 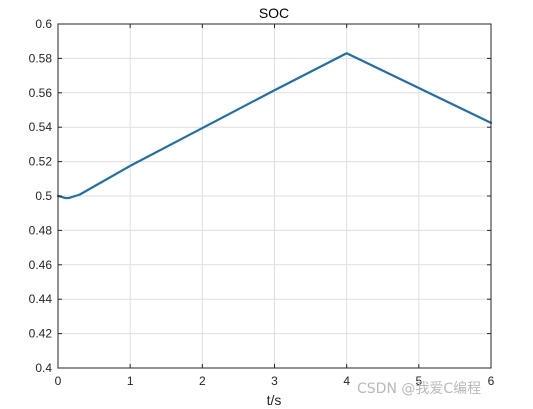 I want to click on y-tick-label: 0.42, so click(x=41, y=334).